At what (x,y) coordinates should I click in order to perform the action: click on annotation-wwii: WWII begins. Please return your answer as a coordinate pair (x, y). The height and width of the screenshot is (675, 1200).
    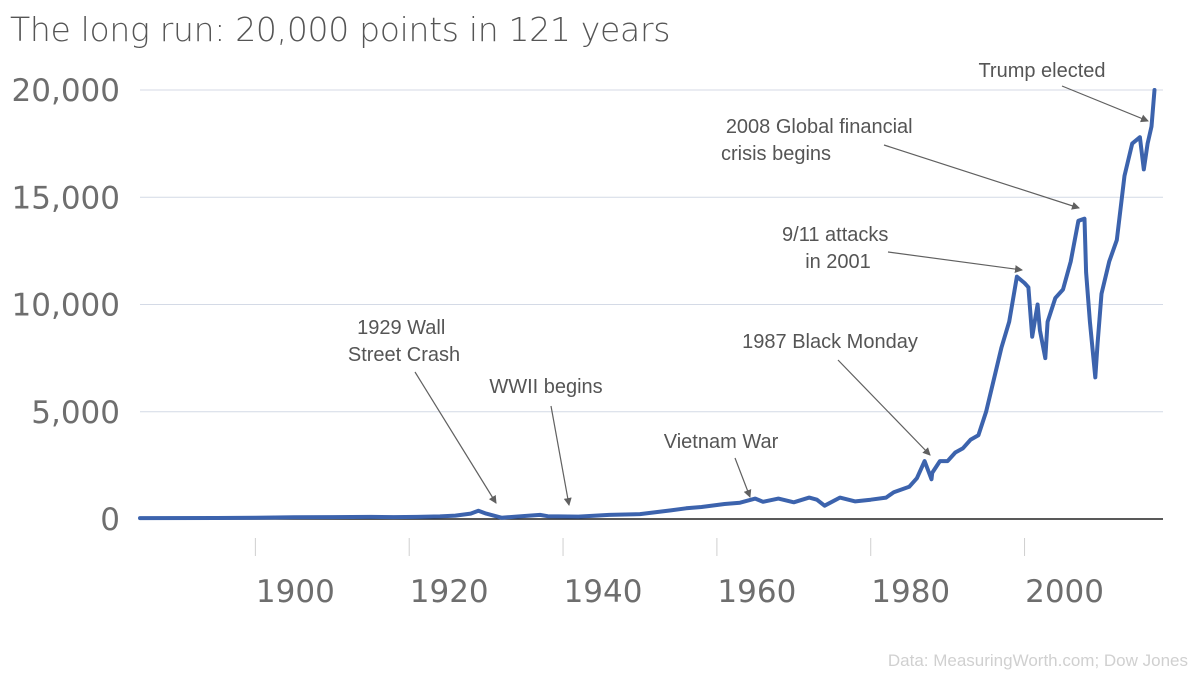
    Looking at the image, I should click on (545, 387).